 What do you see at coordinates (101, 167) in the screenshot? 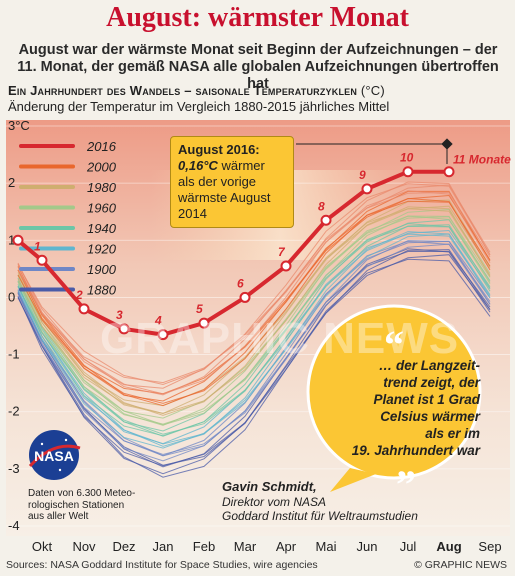
I see `legend-label: 2000` at bounding box center [101, 167].